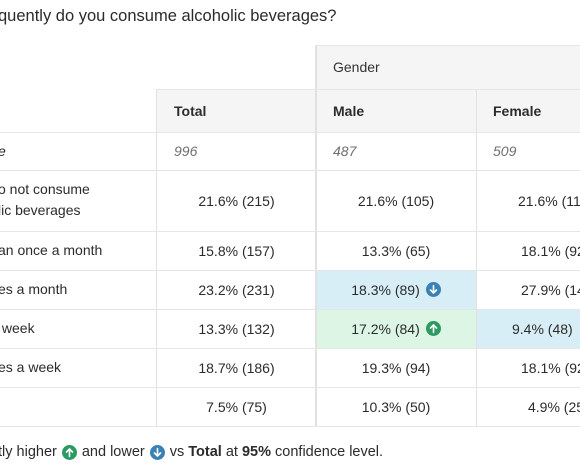 The height and width of the screenshot is (473, 580). I want to click on legend-text: and lower, so click(113, 452).